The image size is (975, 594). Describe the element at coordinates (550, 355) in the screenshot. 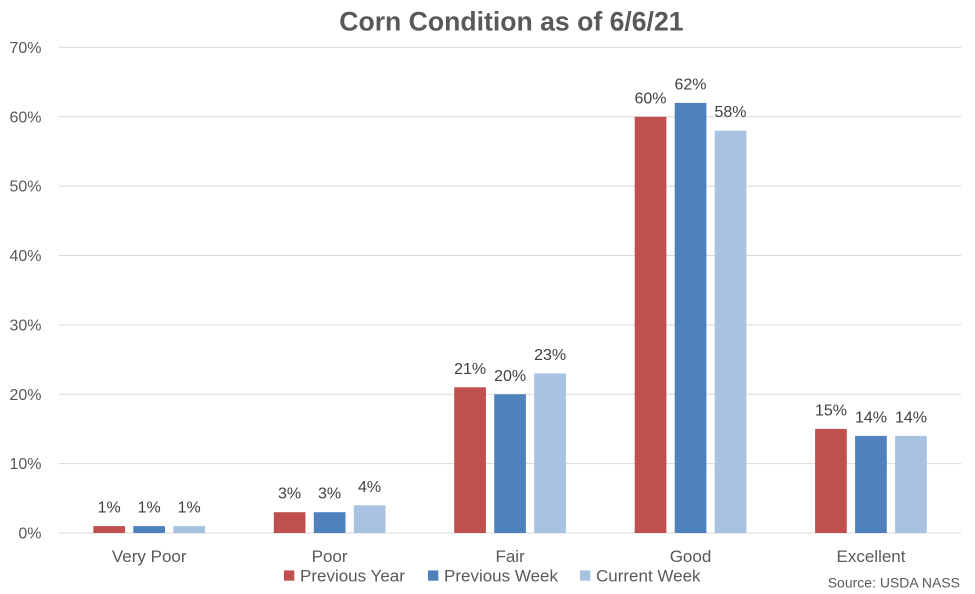

I see `svg-text: 23%` at that location.